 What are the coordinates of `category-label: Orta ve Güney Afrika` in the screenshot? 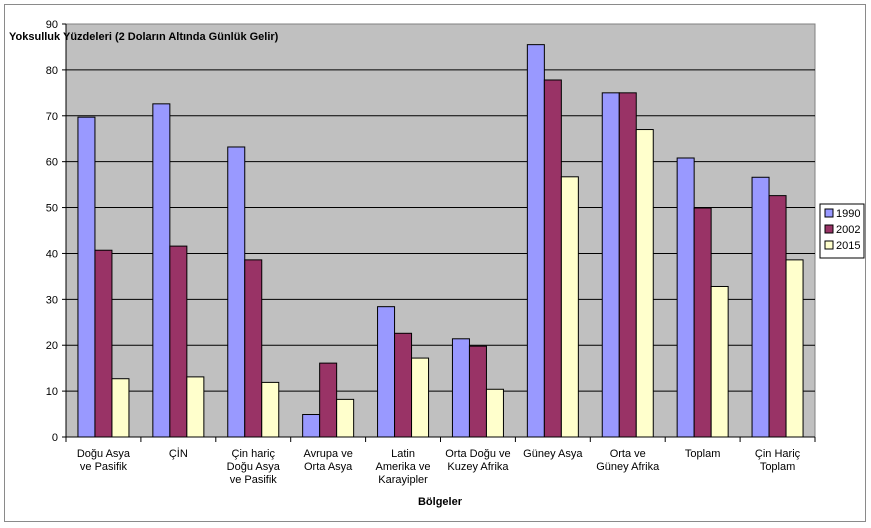 It's located at (628, 460).